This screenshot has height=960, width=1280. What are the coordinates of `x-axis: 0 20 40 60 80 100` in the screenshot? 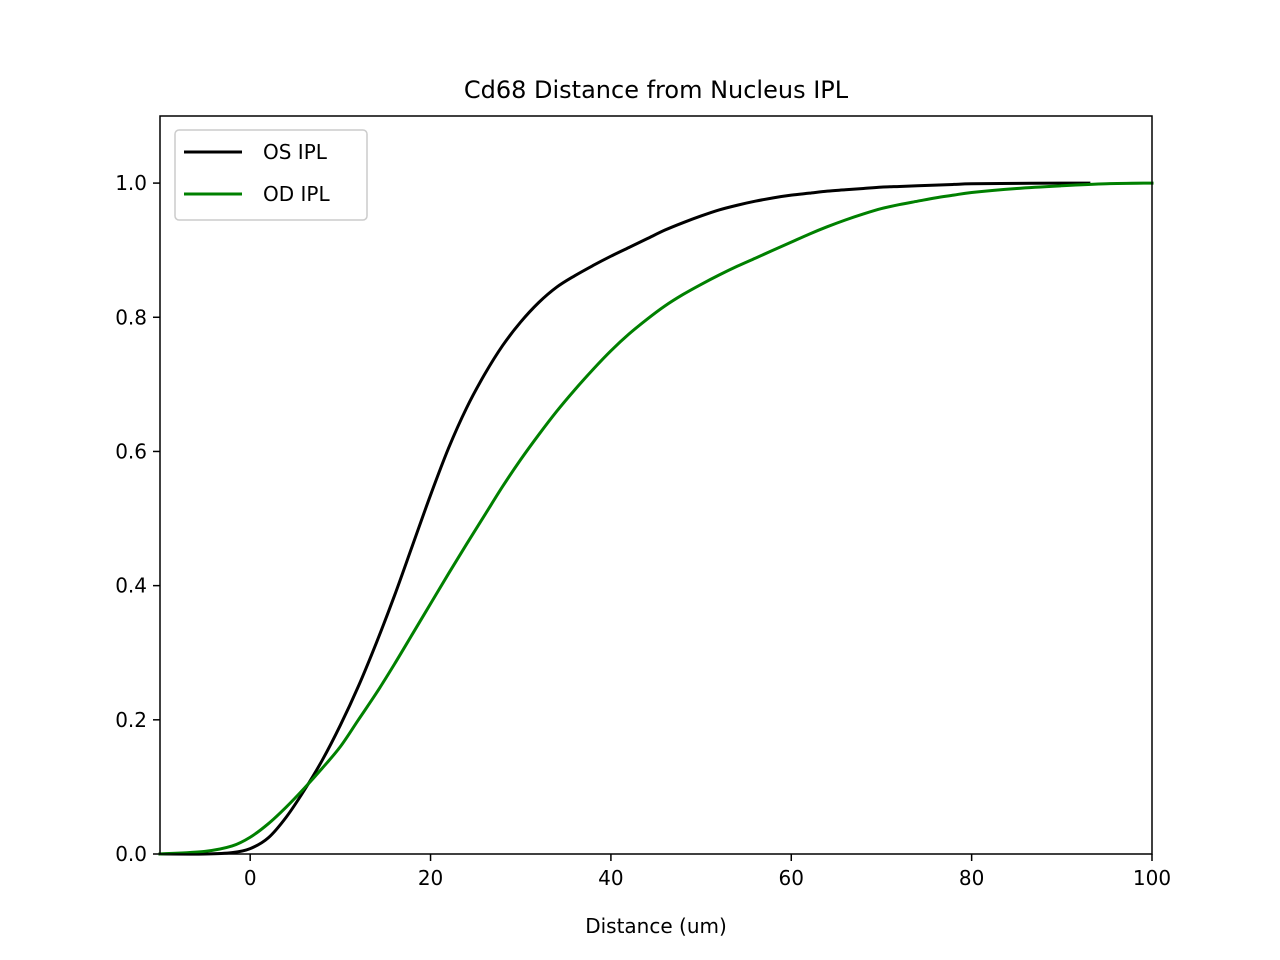 It's located at (707, 872).